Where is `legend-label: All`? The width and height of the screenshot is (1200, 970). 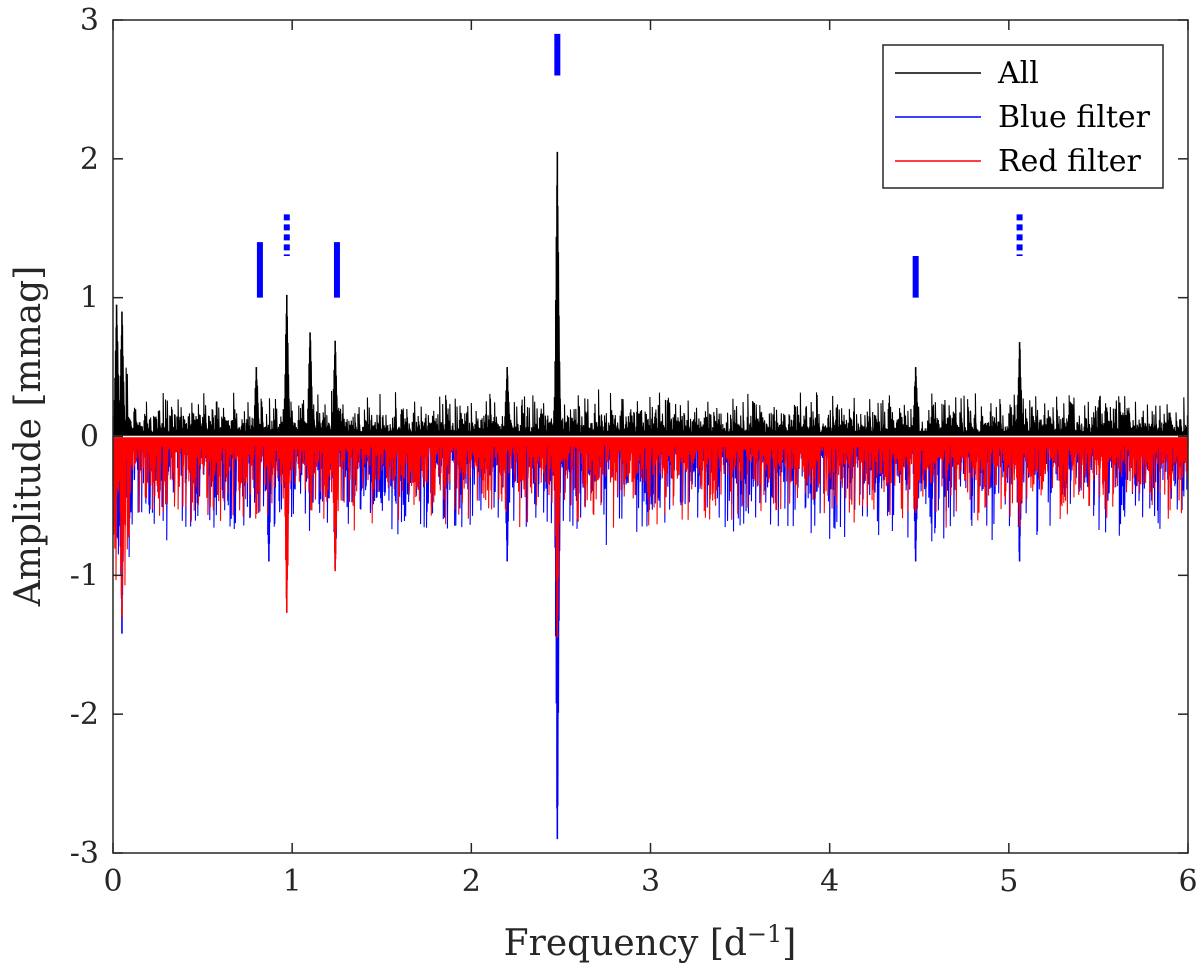
legend-label: All is located at coordinates (1018, 73).